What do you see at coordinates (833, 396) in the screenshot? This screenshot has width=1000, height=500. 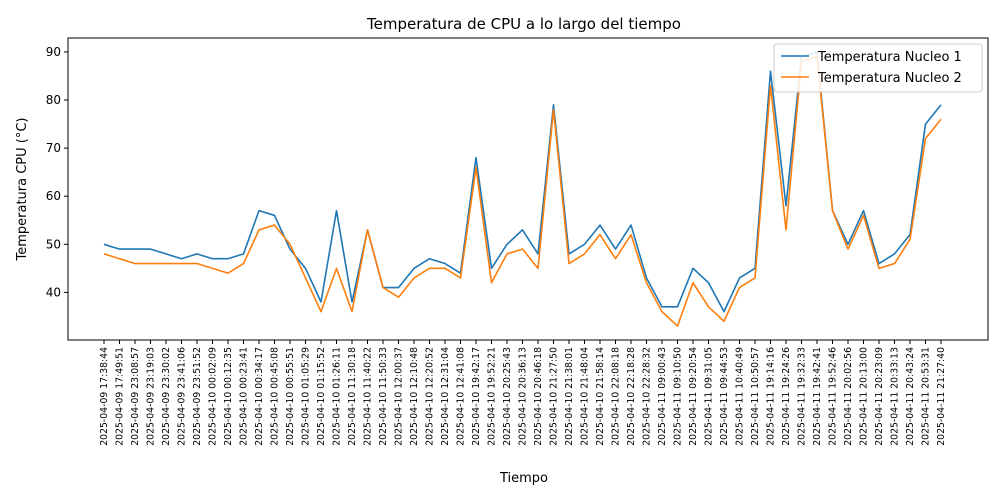 I see `x-tick-label: 2025-04-11 19:52:46` at bounding box center [833, 396].